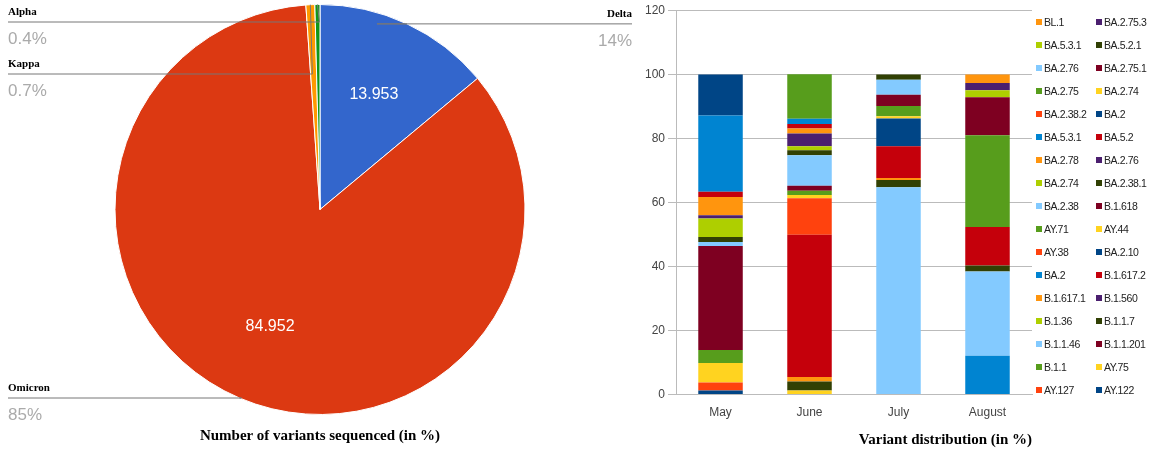 This screenshot has height=451, width=1156. I want to click on legend-label: B.1.1.7, so click(1119, 320).